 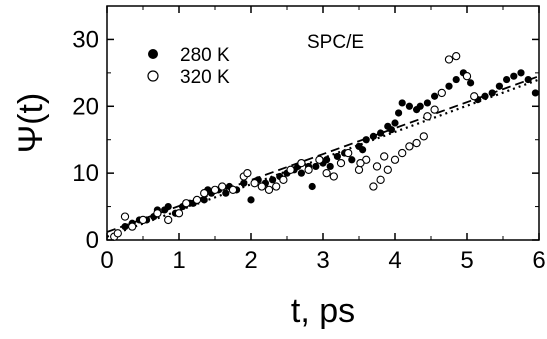 What do you see at coordinates (106, 260) in the screenshot?
I see `x-tick-label: 0` at bounding box center [106, 260].